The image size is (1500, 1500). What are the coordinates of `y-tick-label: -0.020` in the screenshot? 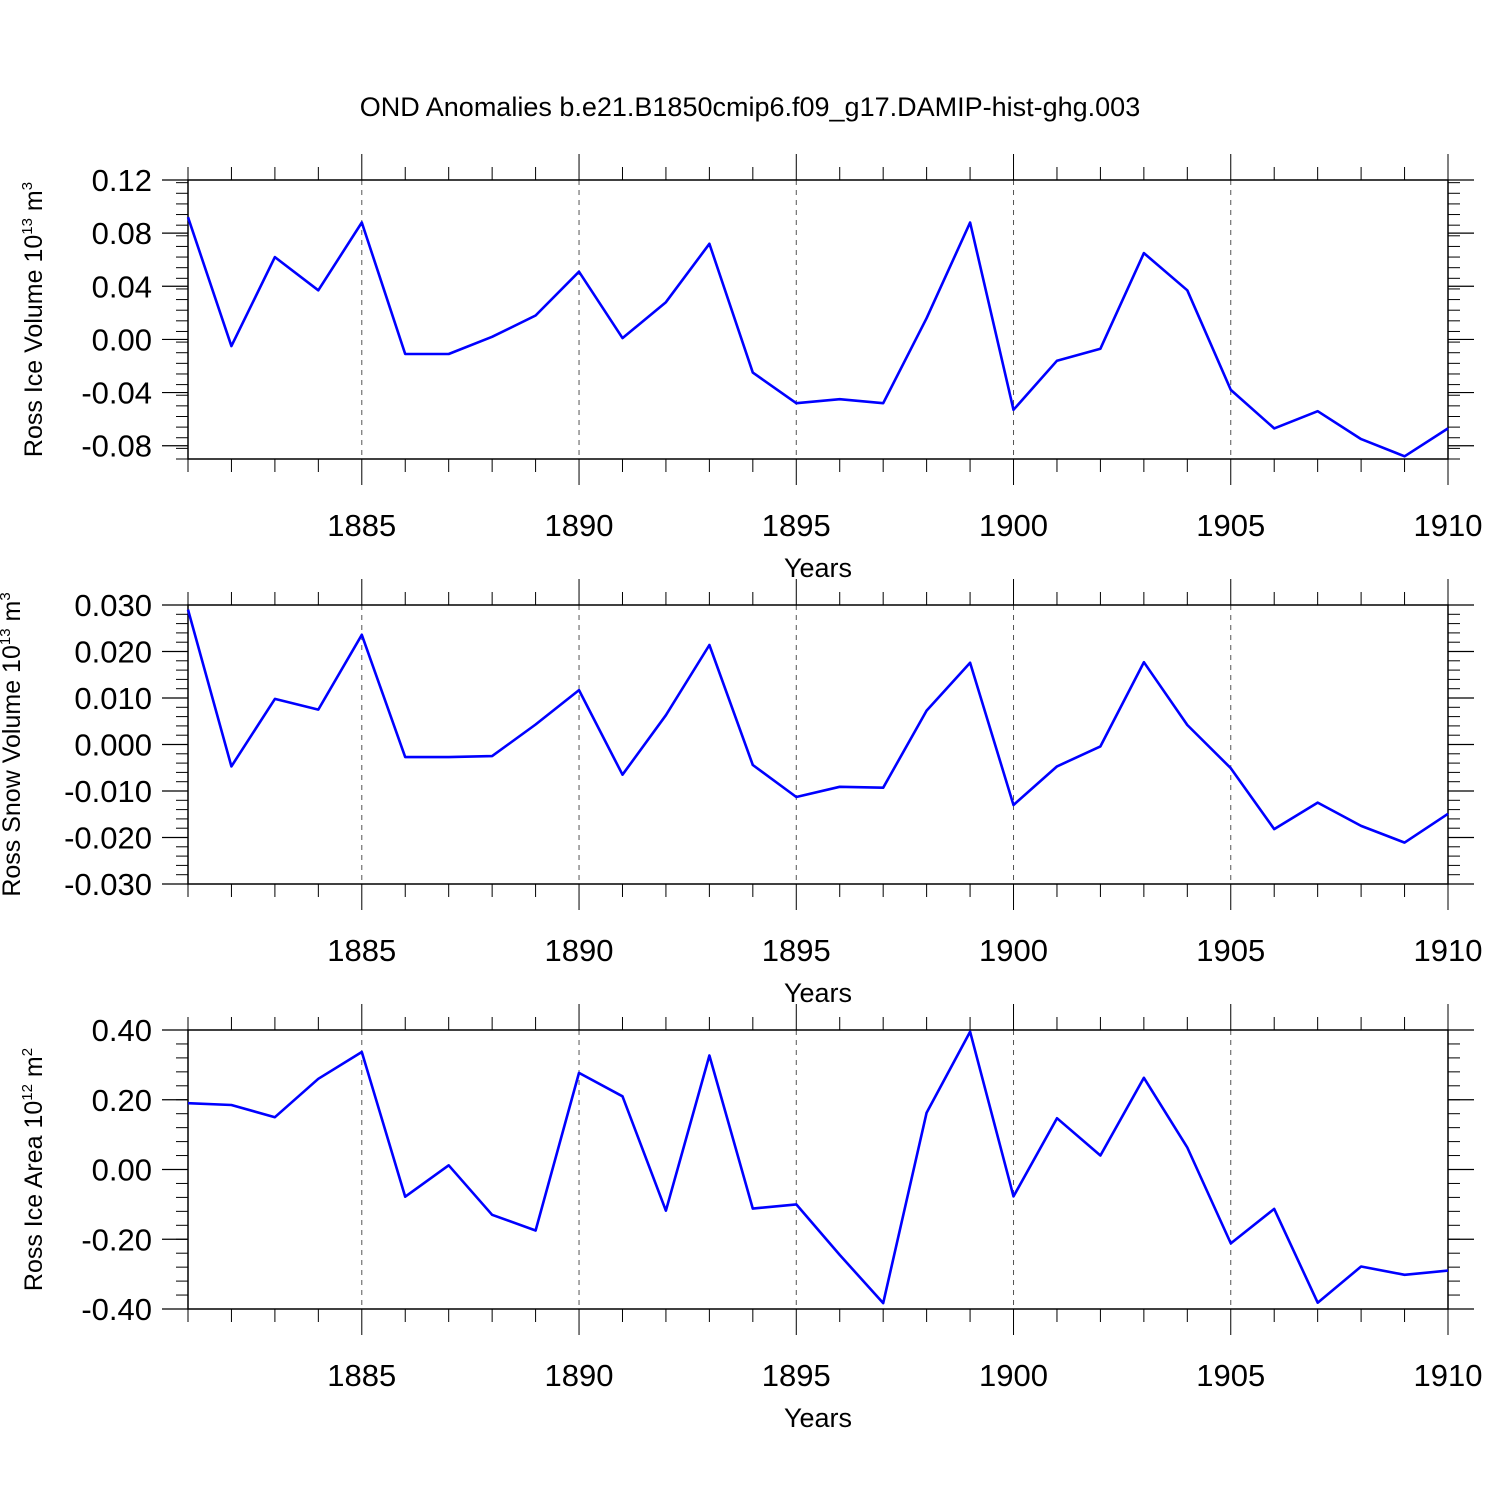 It's located at (108, 838).